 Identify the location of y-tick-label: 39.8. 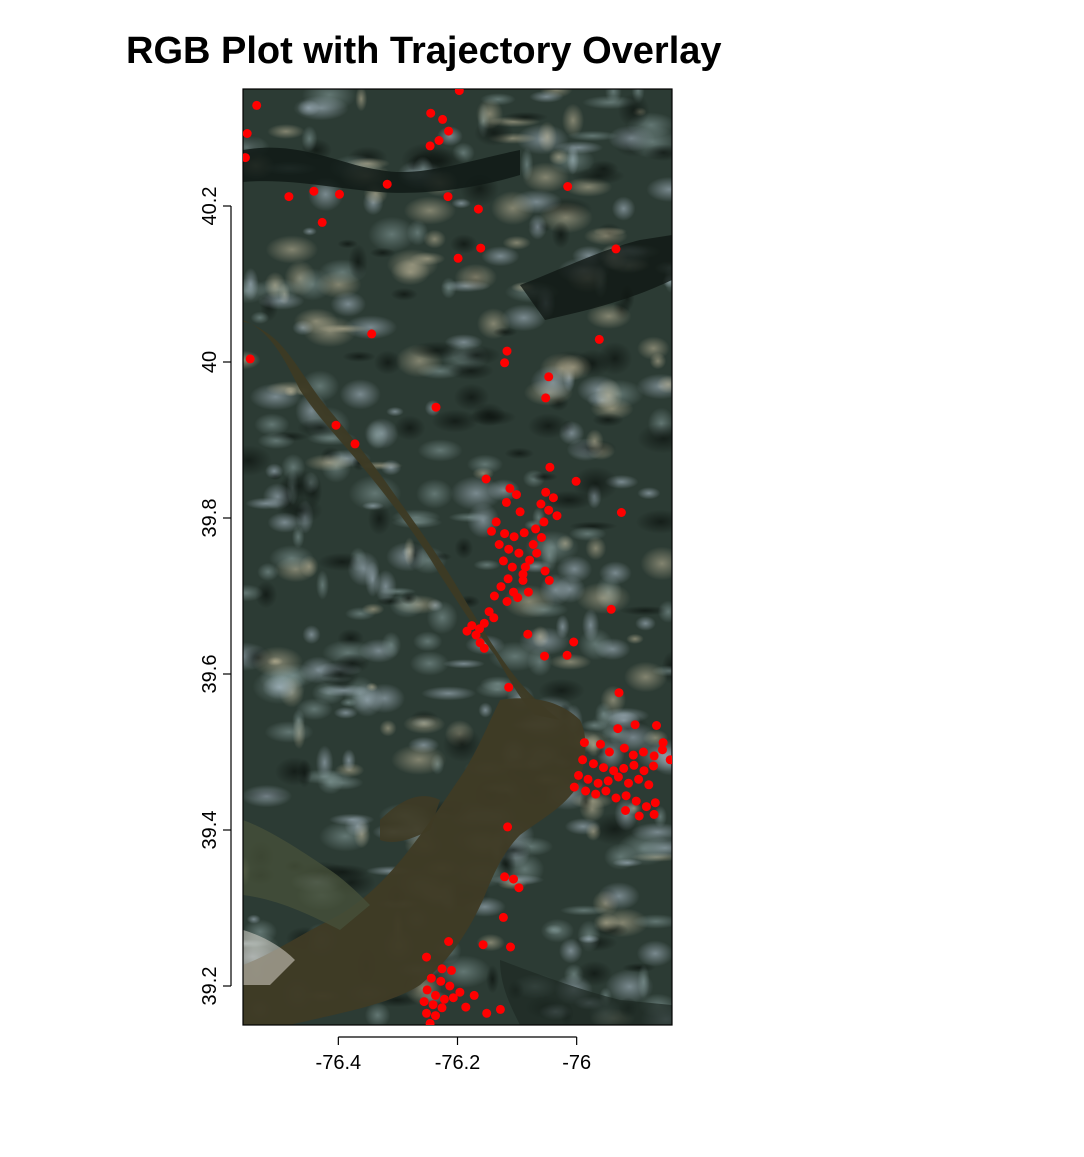
(210, 518).